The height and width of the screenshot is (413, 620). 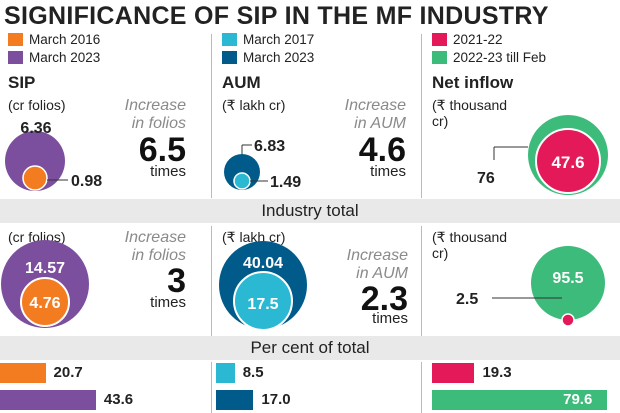 I want to click on aum-industry-times: times, so click(x=390, y=318).